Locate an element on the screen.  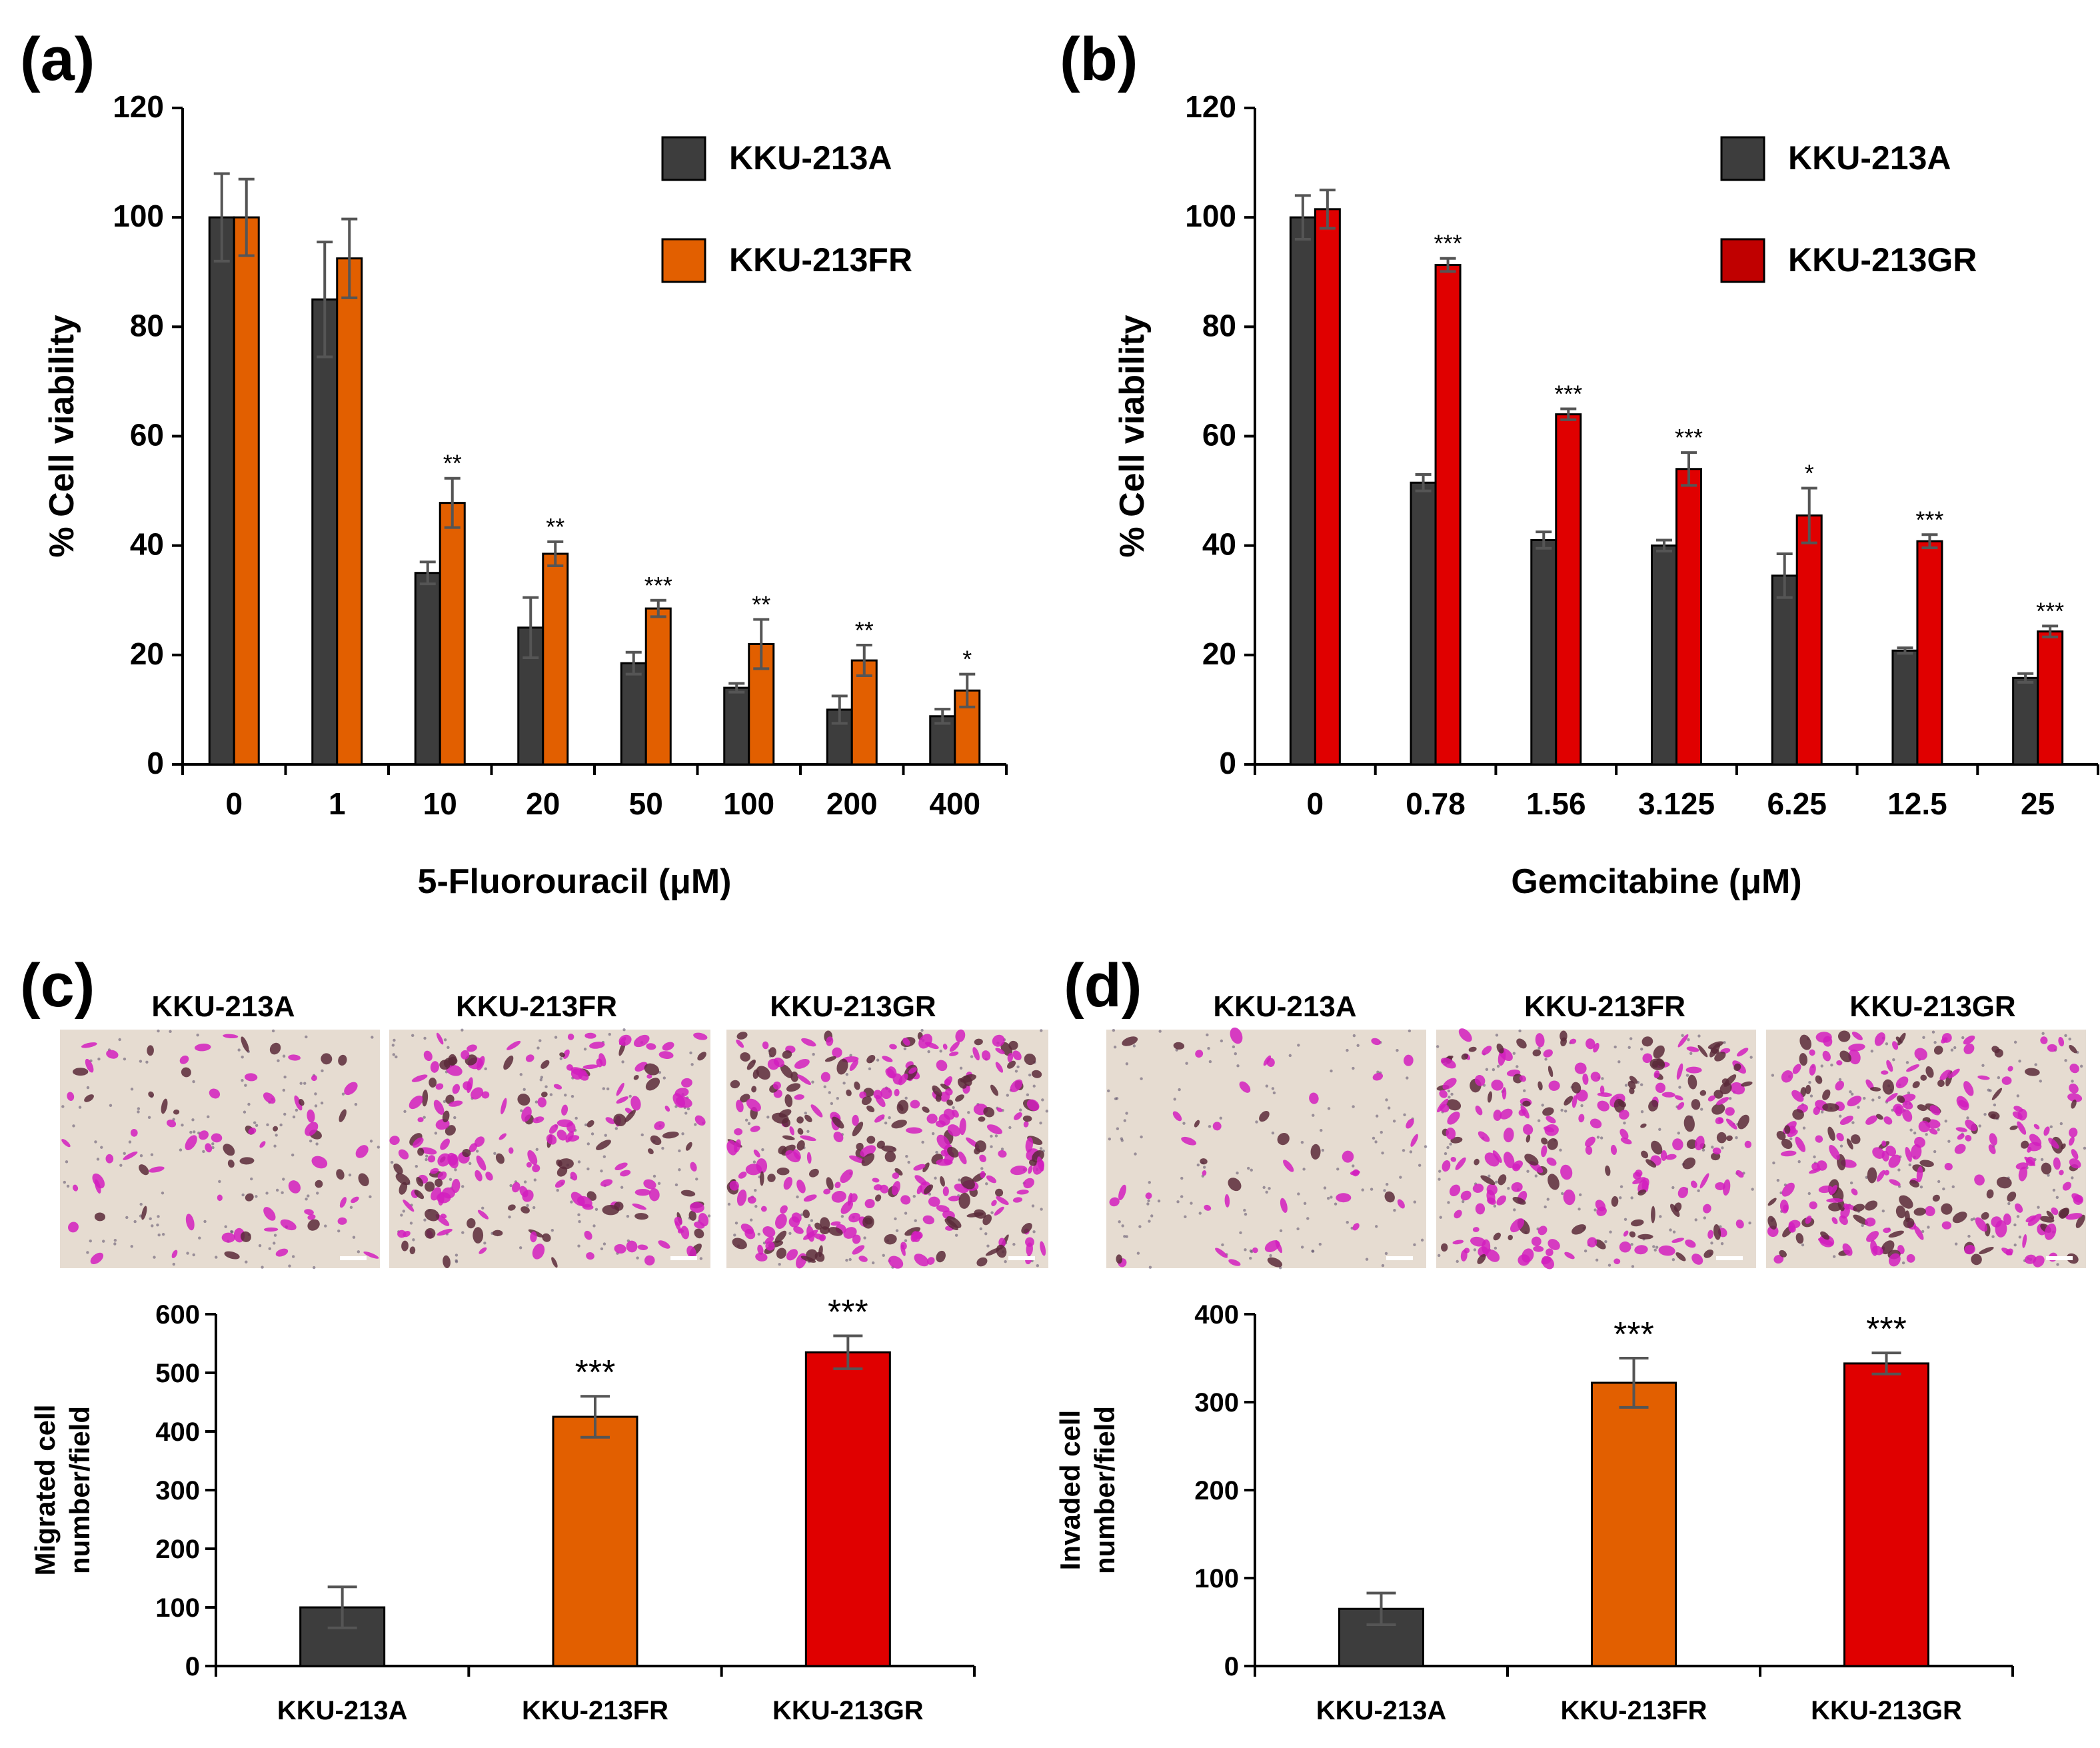
micrograph-c3 is located at coordinates (887, 1148).